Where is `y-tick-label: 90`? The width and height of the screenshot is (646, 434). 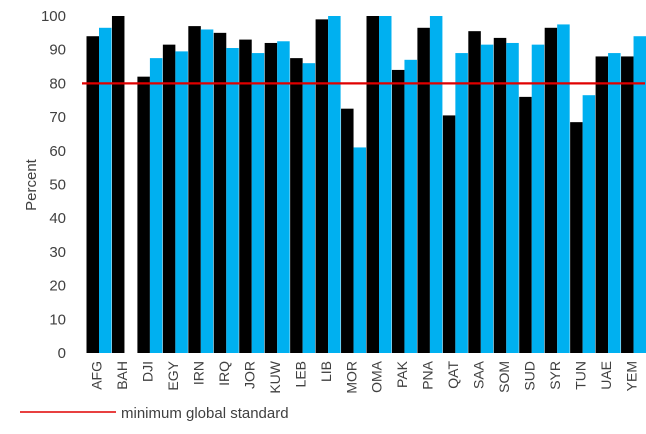 y-tick-label: 90 is located at coordinates (57, 50).